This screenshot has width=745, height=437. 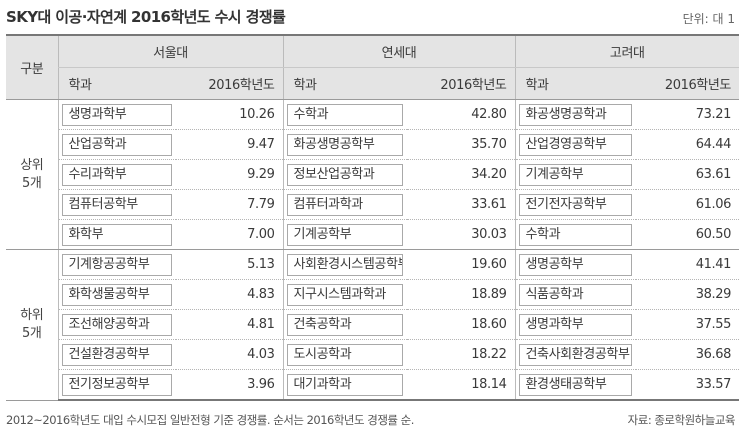 I want to click on group-label-line2: 5개, so click(x=32, y=333).